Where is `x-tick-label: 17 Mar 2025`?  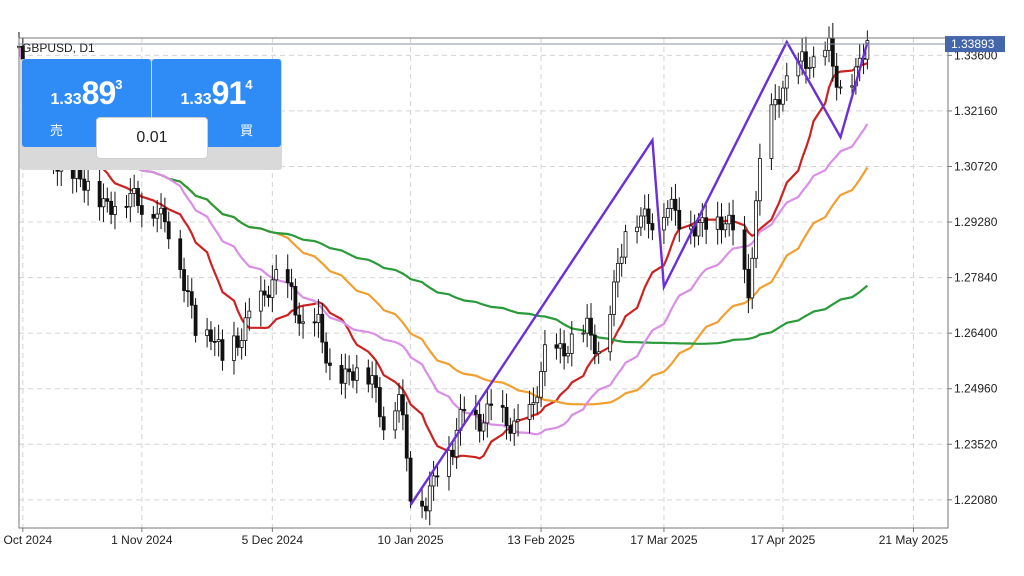
x-tick-label: 17 Mar 2025 is located at coordinates (664, 540).